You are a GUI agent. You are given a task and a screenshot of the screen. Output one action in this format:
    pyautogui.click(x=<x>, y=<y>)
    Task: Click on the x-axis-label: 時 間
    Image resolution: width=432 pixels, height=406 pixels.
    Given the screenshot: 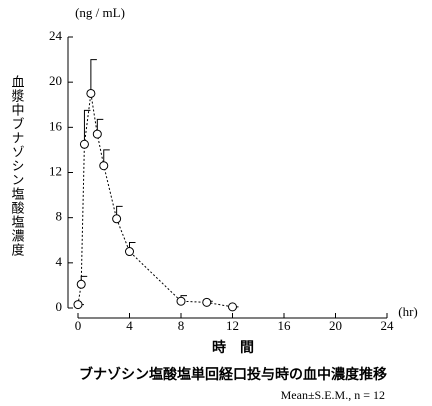 What is the action you would take?
    pyautogui.click(x=233, y=347)
    